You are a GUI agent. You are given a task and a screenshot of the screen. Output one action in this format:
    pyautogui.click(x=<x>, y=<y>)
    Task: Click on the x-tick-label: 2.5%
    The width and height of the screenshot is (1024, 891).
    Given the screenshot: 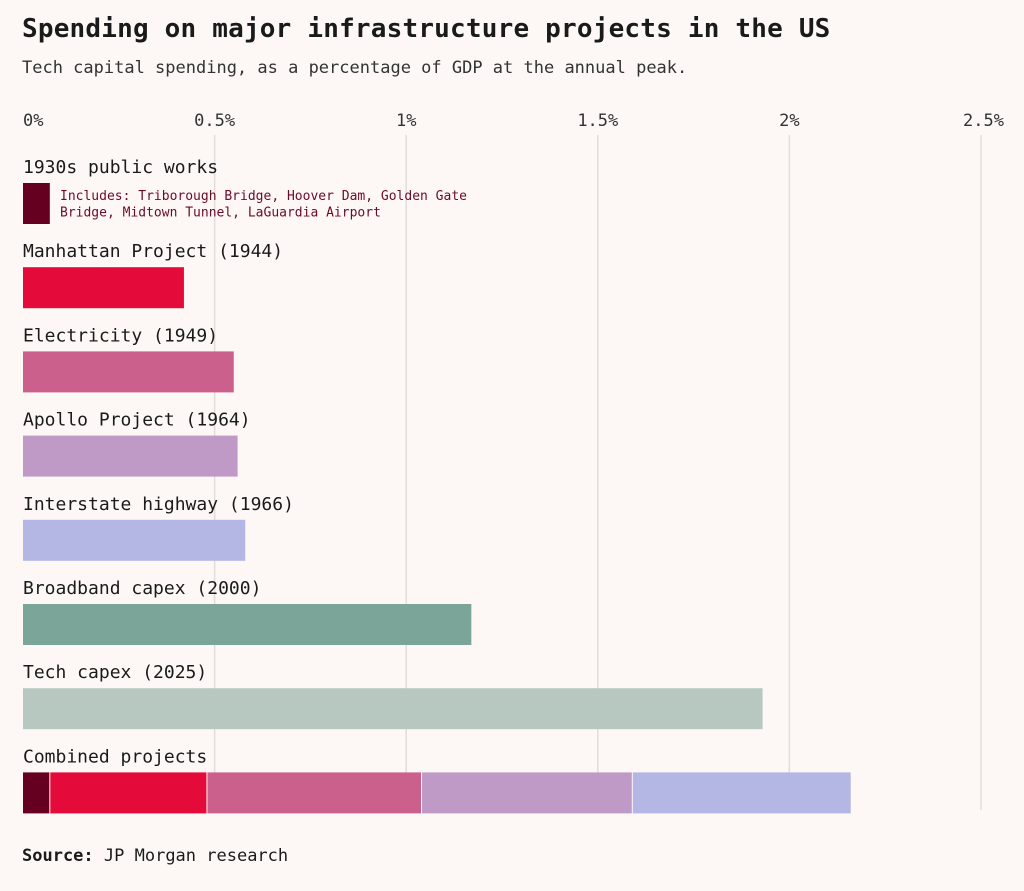 What is the action you would take?
    pyautogui.click(x=983, y=121)
    